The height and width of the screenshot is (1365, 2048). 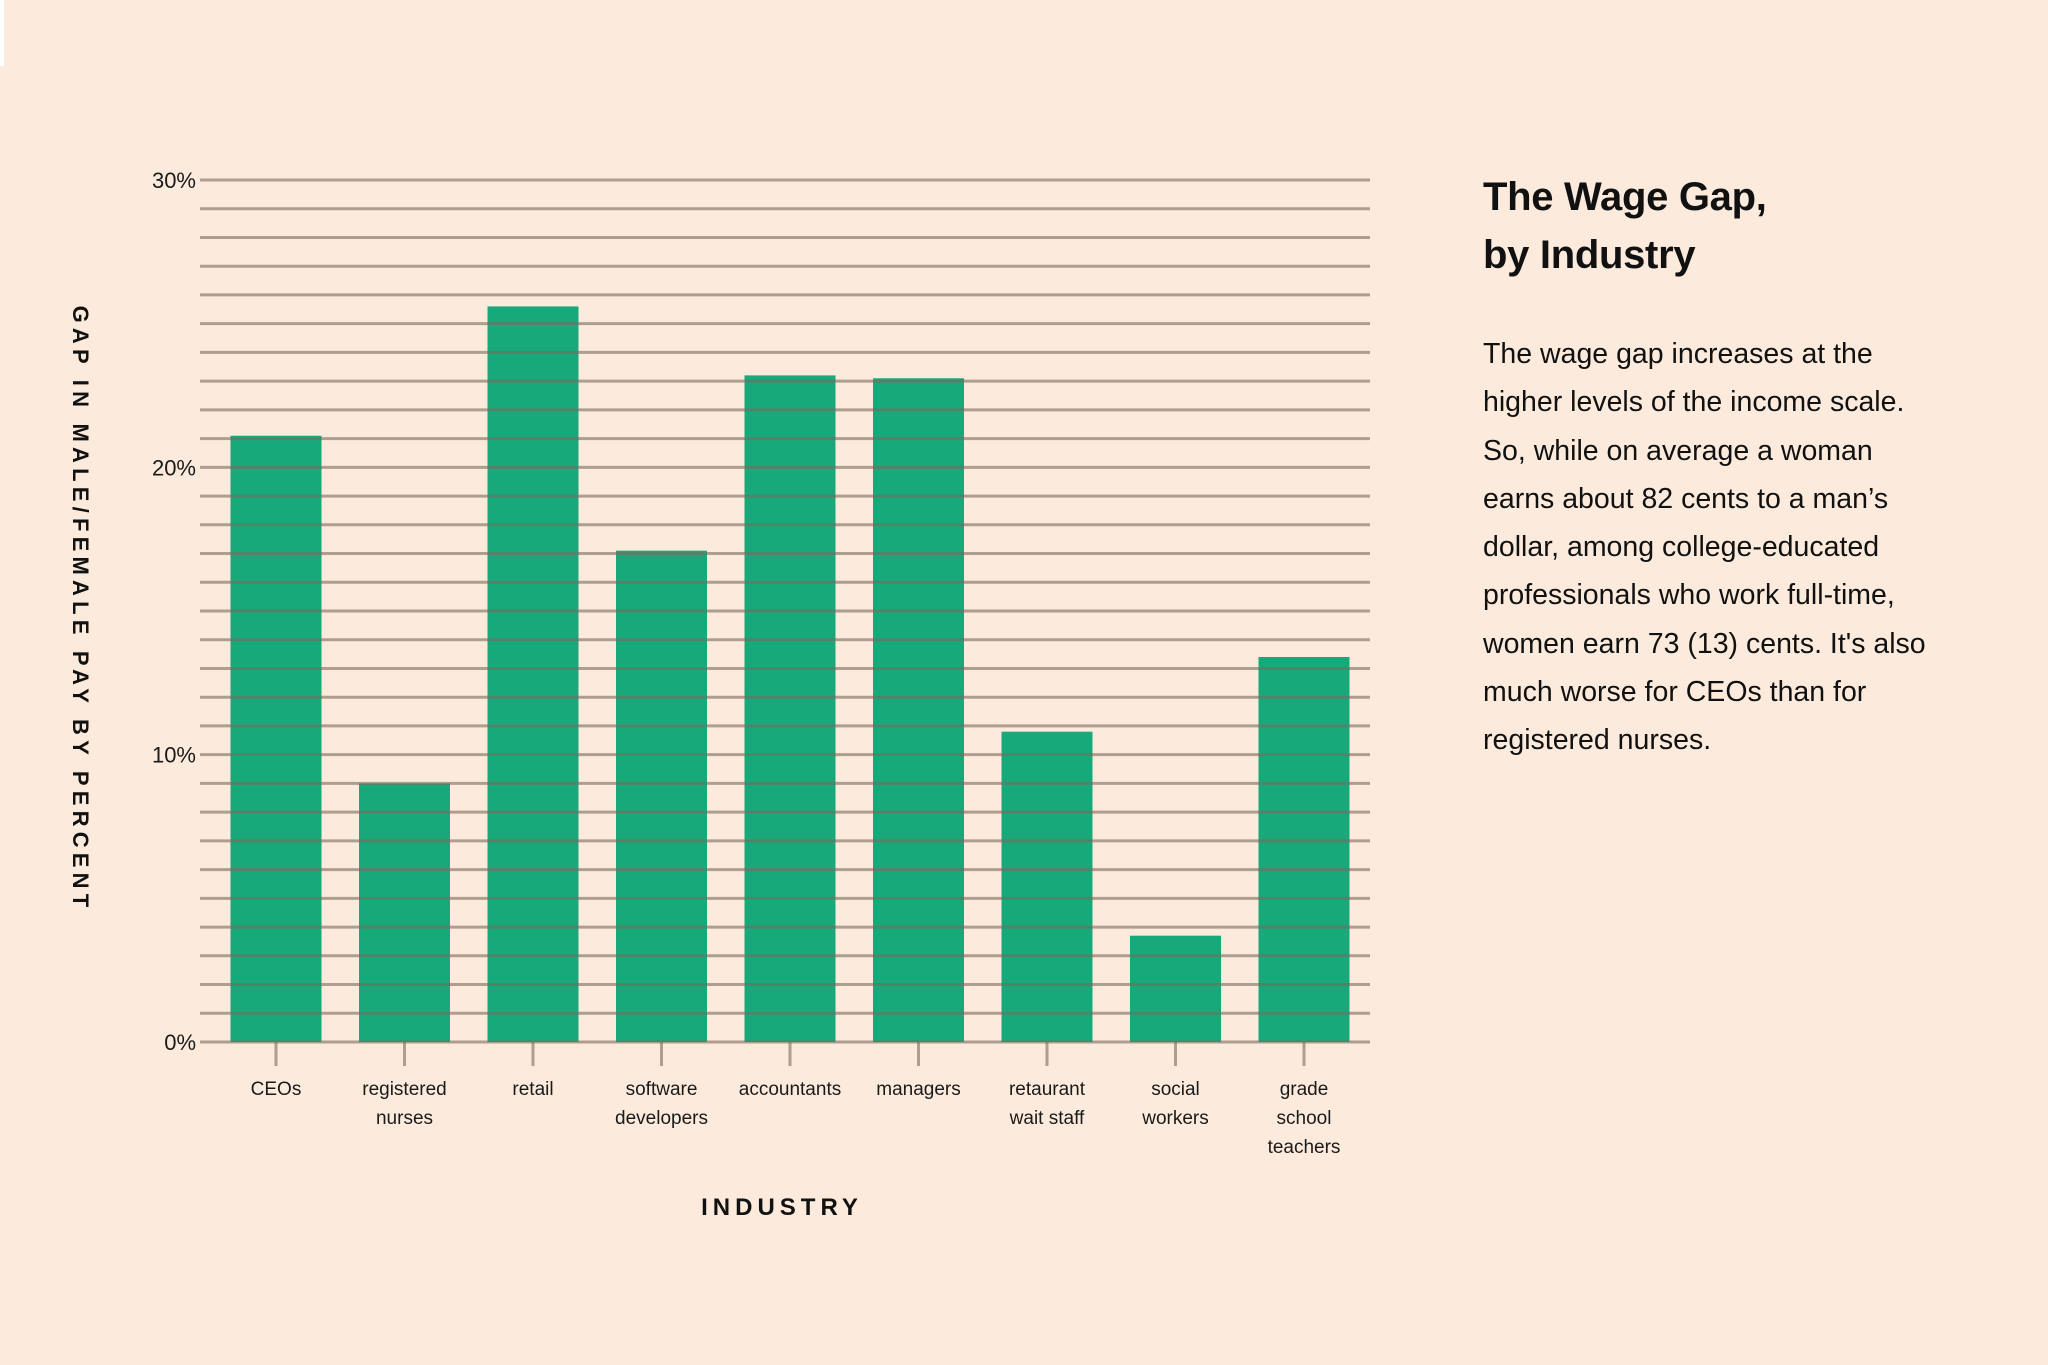 I want to click on corner-mark, so click(x=2, y=33).